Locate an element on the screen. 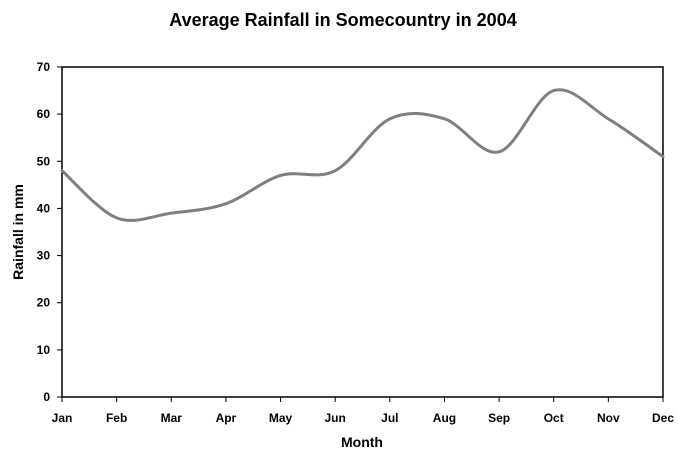 The height and width of the screenshot is (451, 678). x-tick-label-nov: Nov is located at coordinates (608, 418).